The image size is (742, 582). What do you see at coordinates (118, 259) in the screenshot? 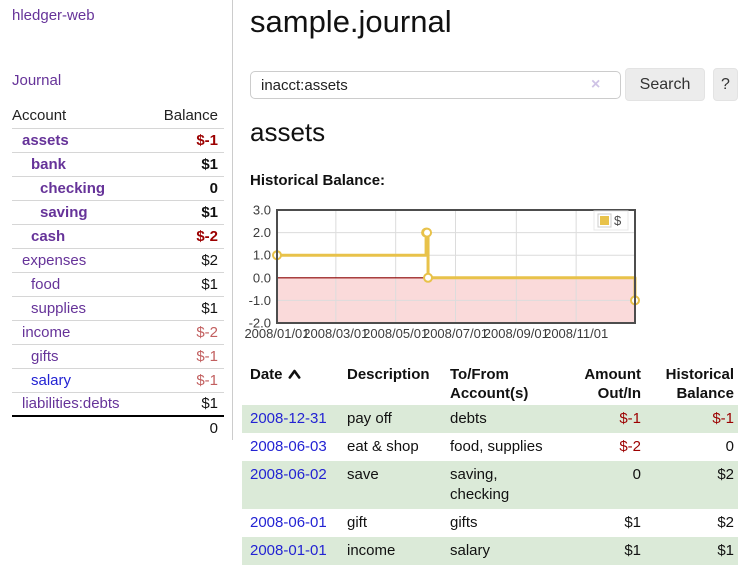
I see `account-row-expenses: expenses $2` at bounding box center [118, 259].